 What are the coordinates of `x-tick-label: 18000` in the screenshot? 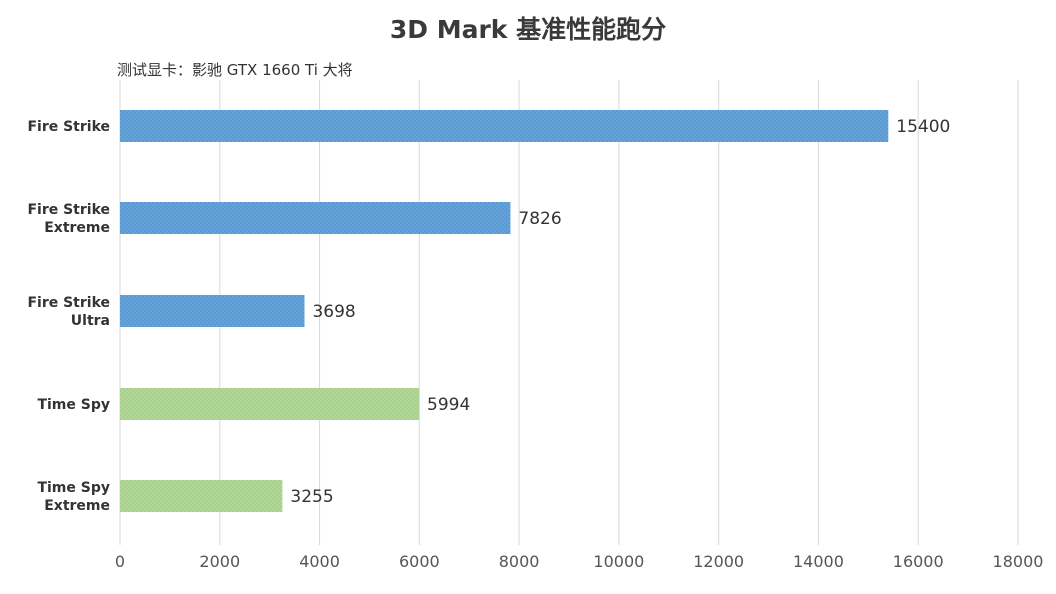 It's located at (1018, 561).